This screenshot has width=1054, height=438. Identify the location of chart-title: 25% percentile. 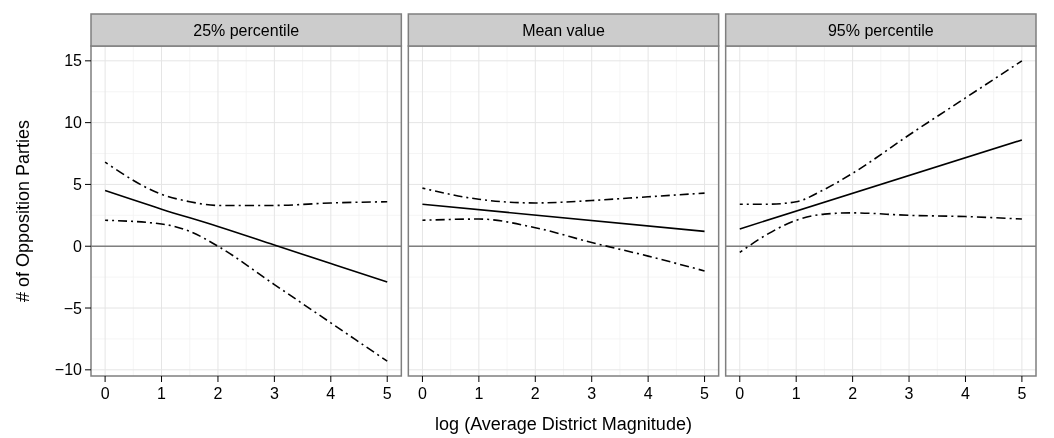
(246, 30).